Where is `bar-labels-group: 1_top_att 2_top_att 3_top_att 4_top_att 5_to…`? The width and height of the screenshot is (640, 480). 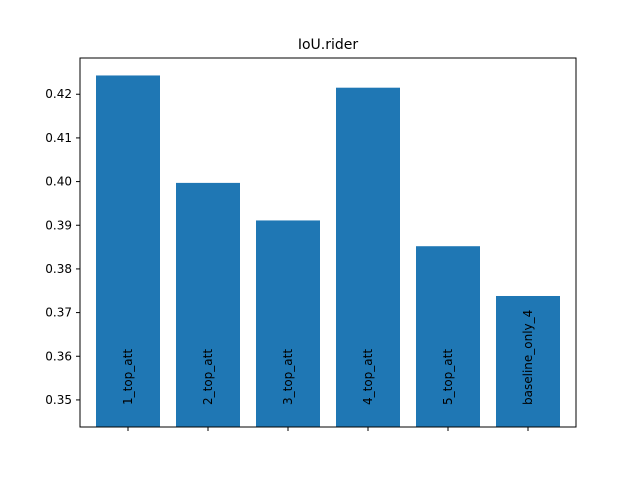 bar-labels-group: 1_top_att 2_top_att 3_top_att 4_top_att 5_to… is located at coordinates (328, 357).